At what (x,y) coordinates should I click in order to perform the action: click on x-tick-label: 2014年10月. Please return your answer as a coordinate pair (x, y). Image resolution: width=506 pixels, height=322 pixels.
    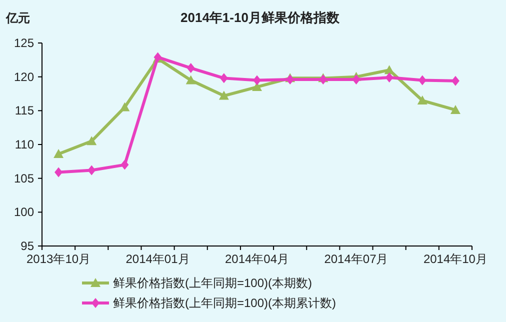
    Looking at the image, I should click on (455, 259).